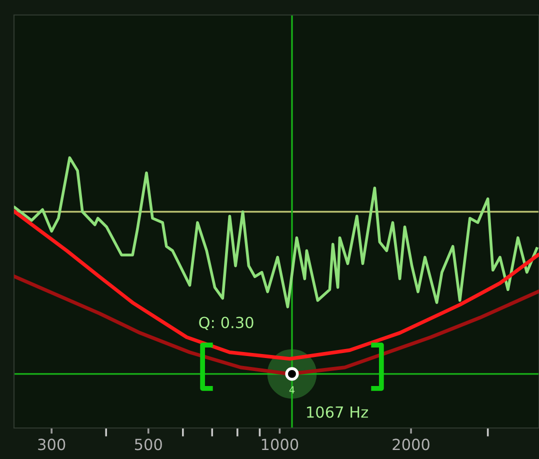 Image resolution: width=539 pixels, height=459 pixels. Describe the element at coordinates (280, 444) in the screenshot. I see `x-tick-label: 1000` at that location.